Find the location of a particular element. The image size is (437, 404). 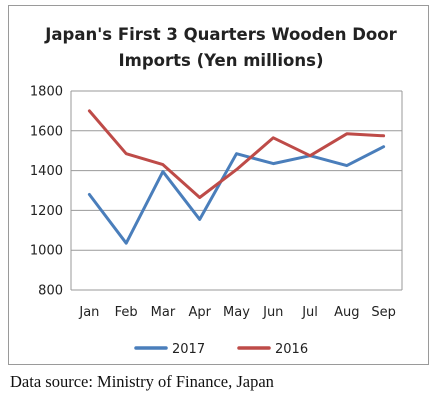

chart-title-line-2: Imports (Yen millions) is located at coordinates (221, 60).